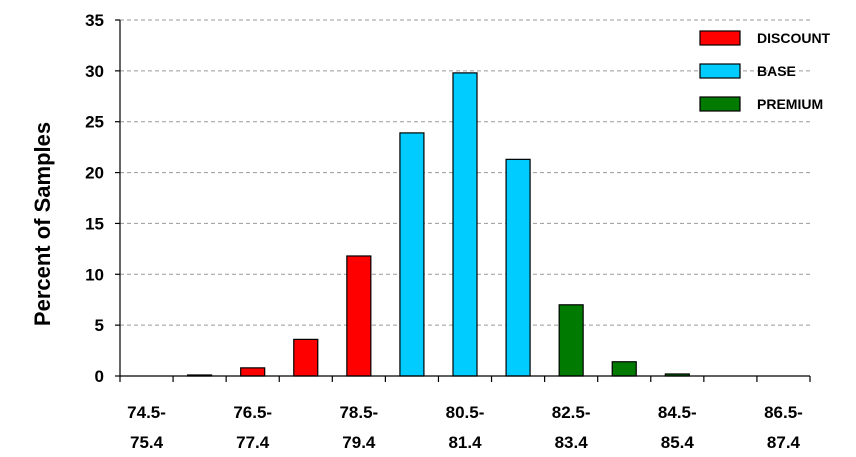 This screenshot has height=457, width=856. I want to click on legend-label: DISCOUNT, so click(794, 38).